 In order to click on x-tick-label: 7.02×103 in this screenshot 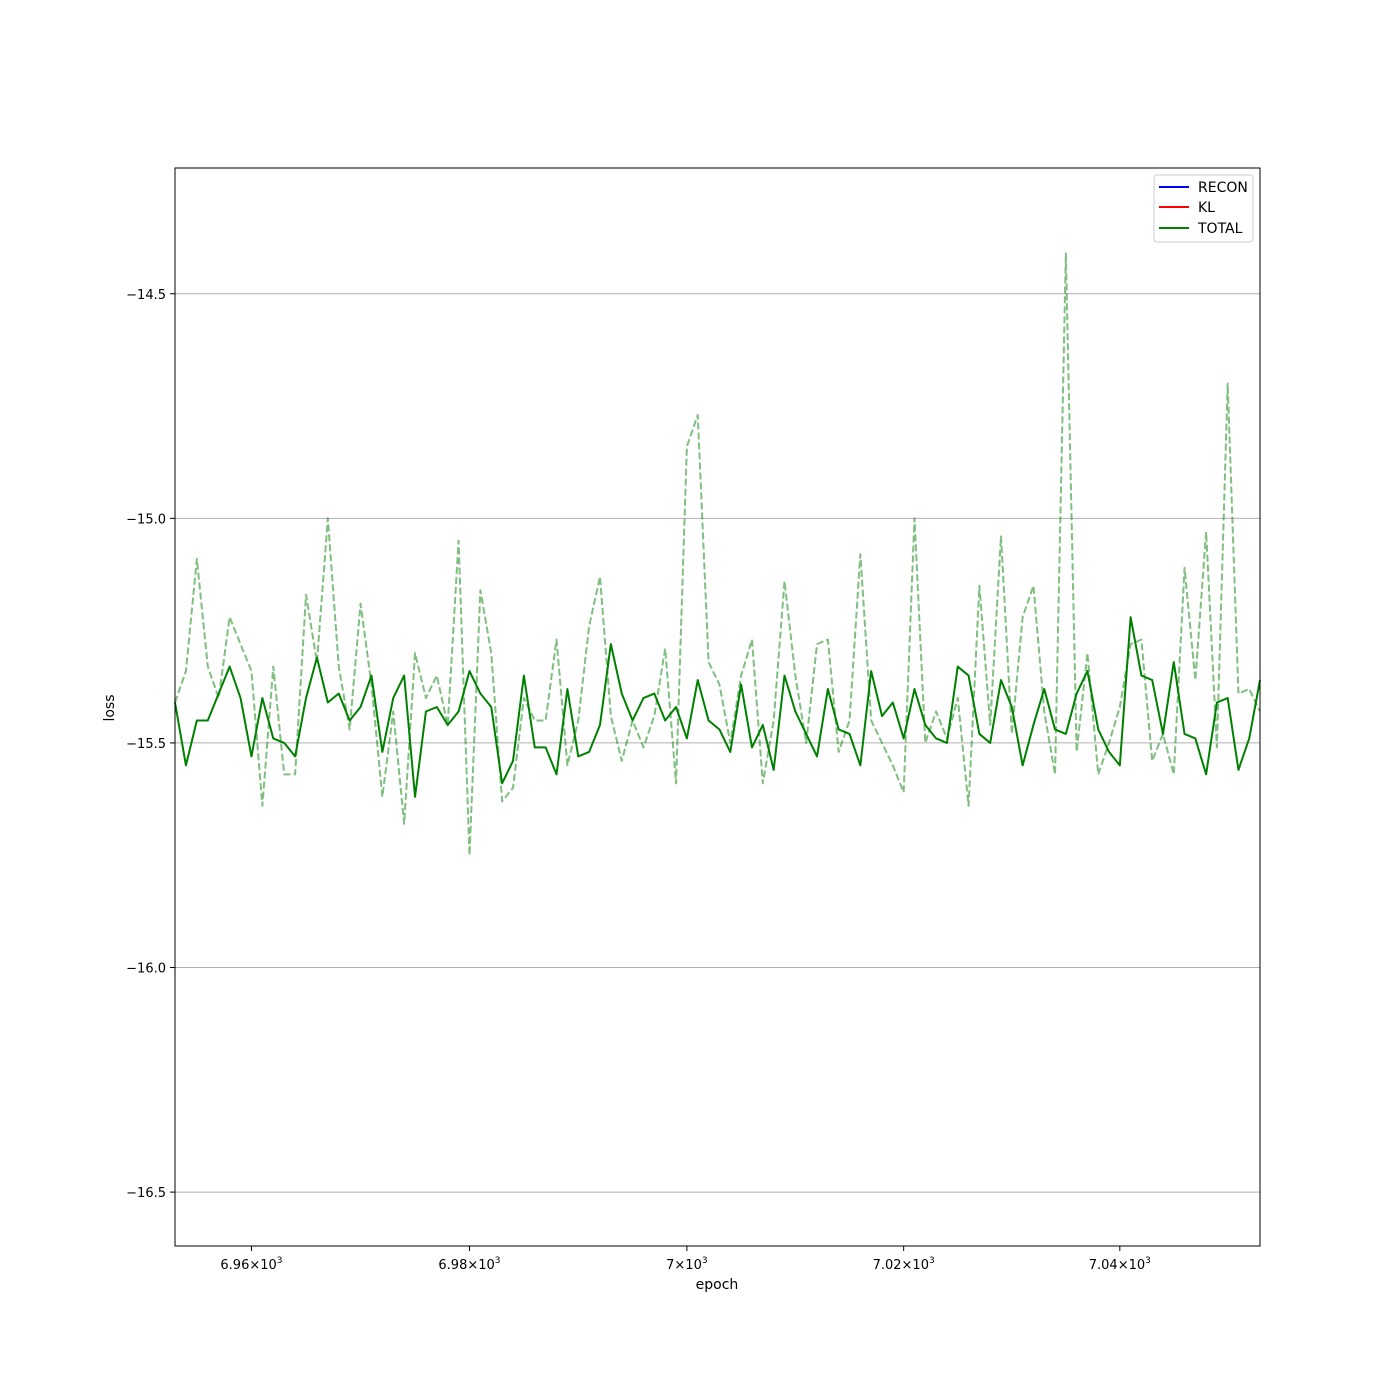, I will do `click(904, 1264)`.